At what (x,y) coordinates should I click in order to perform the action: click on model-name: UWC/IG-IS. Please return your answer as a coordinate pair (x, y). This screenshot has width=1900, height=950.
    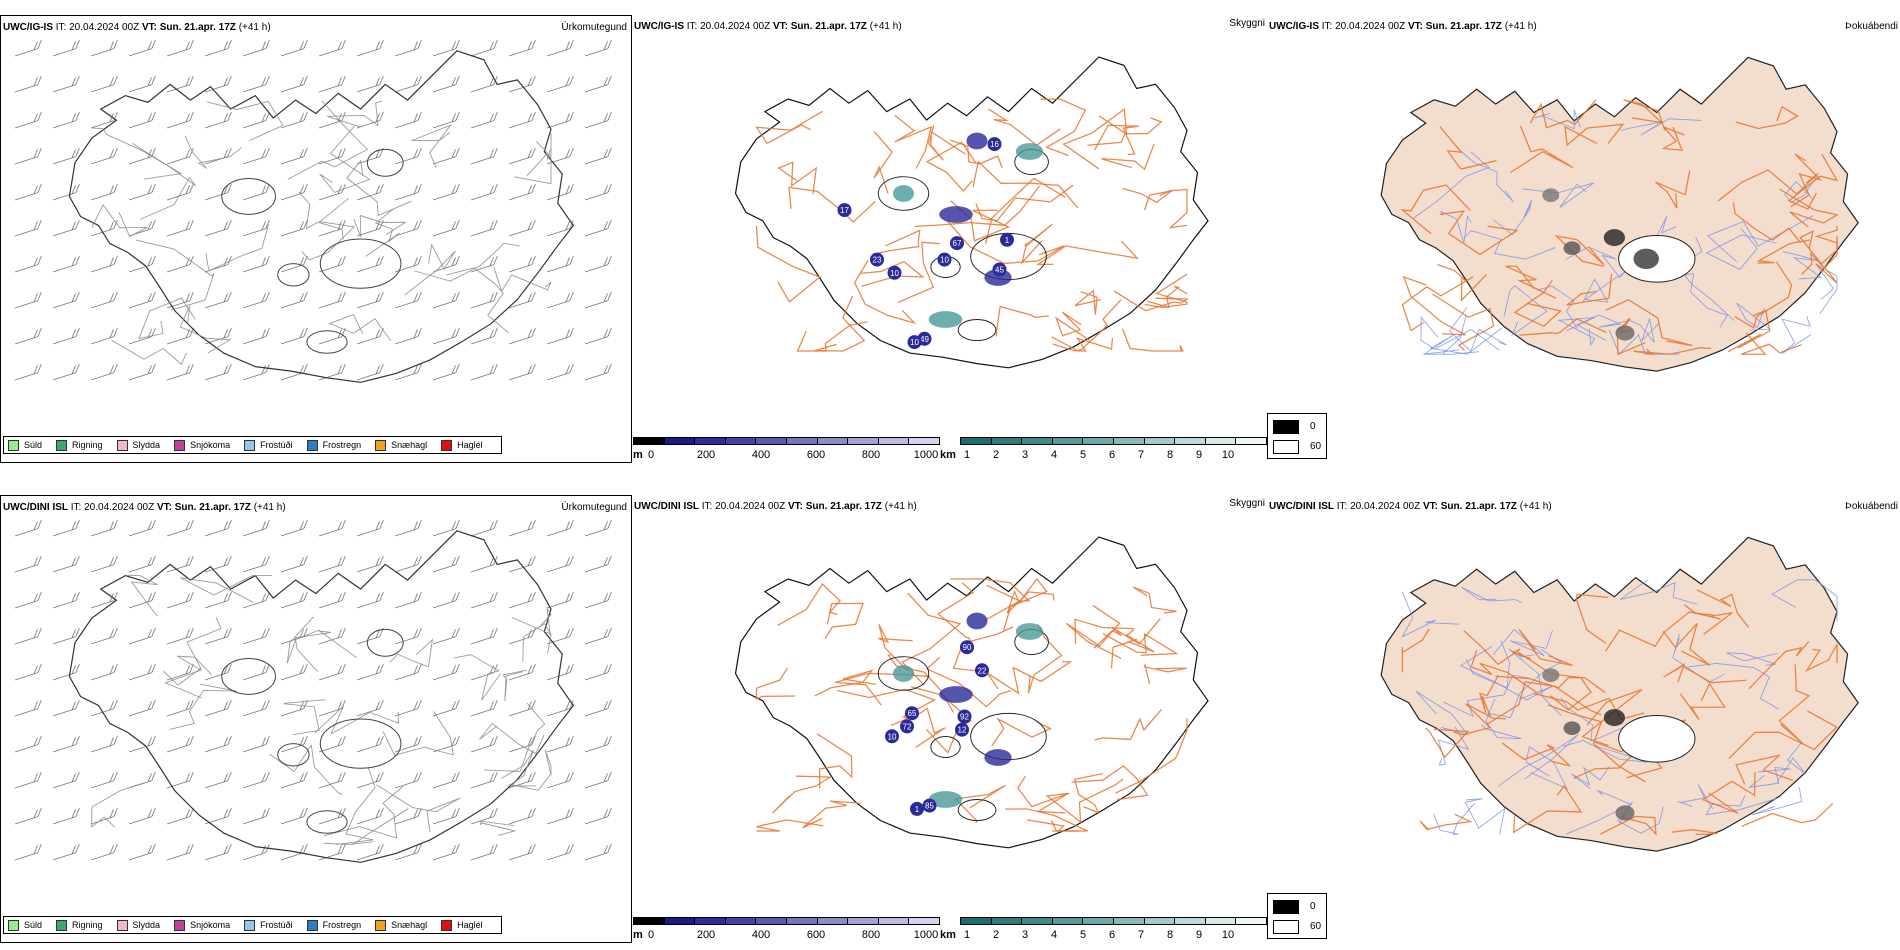
    Looking at the image, I should click on (659, 26).